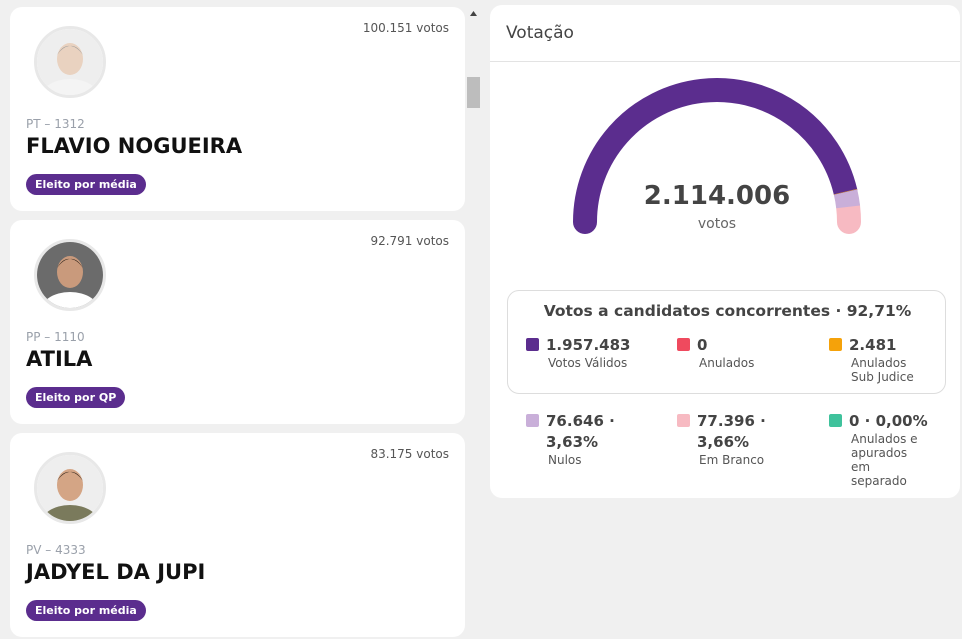  I want to click on summary-box: Votos a candidatos concorrentes · 92,71%, so click(726, 342).